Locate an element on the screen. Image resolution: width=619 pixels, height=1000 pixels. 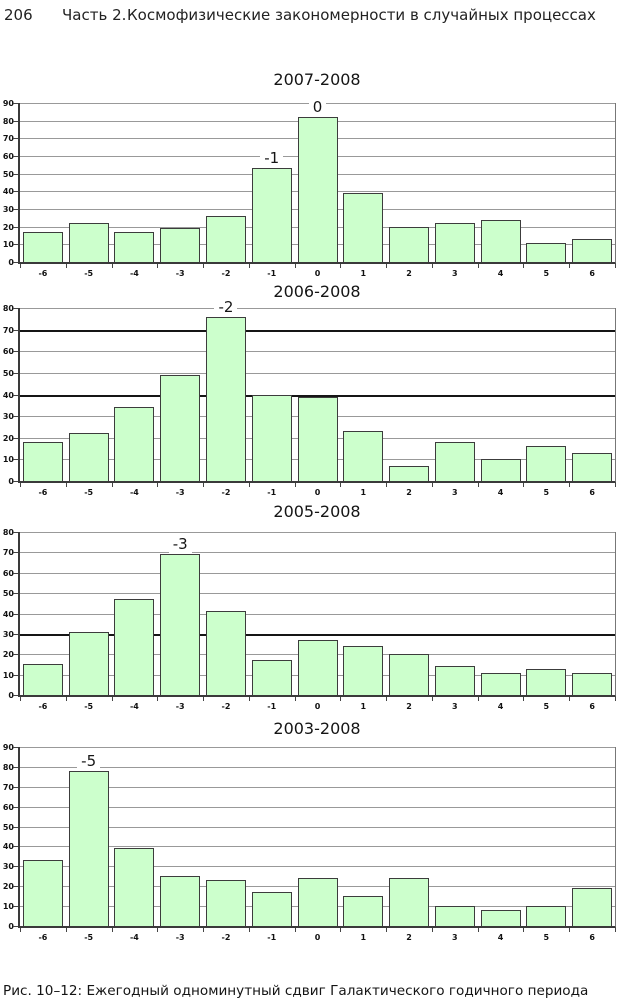
x-axis-label: 5 is located at coordinates (546, 492).